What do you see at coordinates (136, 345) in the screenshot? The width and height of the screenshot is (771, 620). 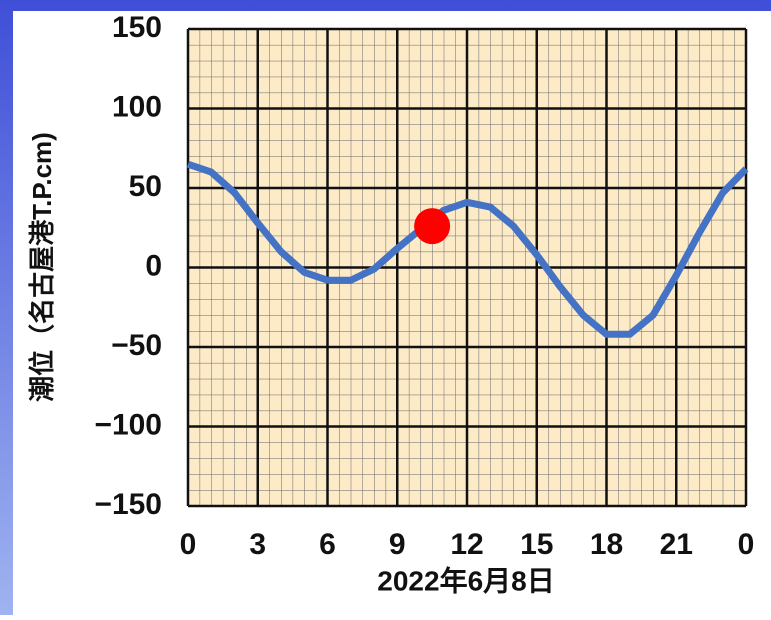 I see `y-tick-label: −50` at bounding box center [136, 345].